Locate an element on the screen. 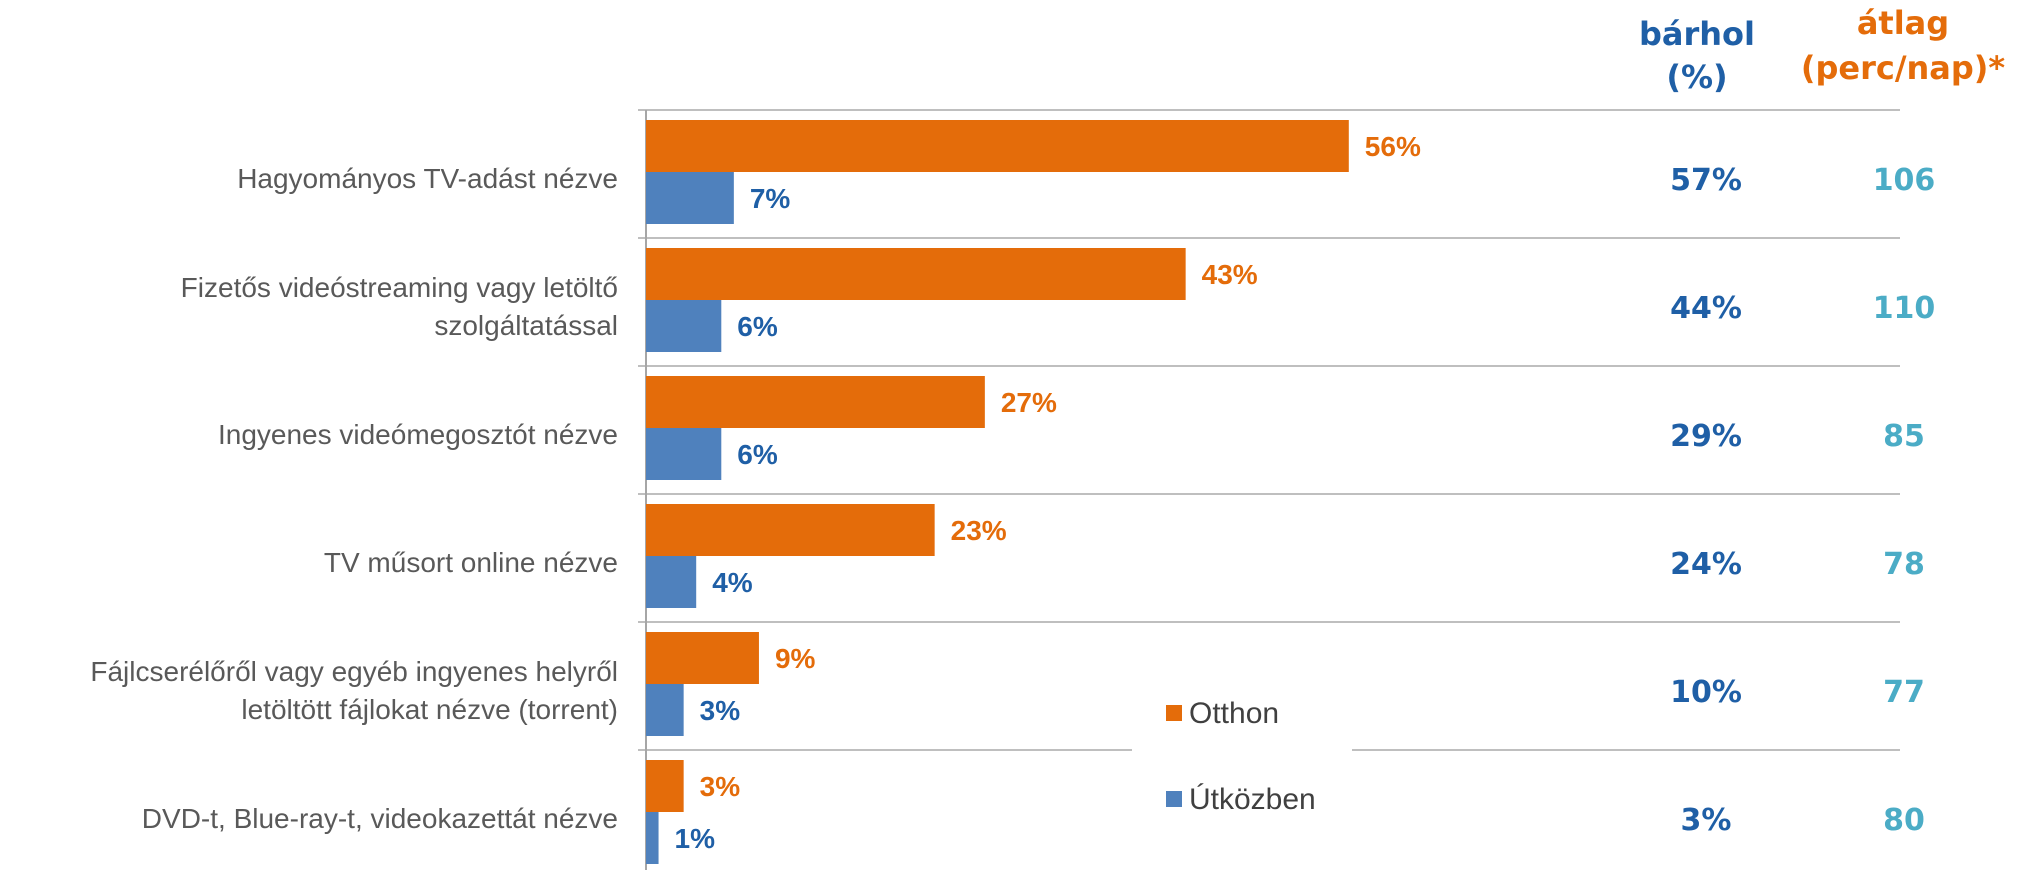 This screenshot has width=2026, height=870. barhol-header-line1: bárhol is located at coordinates (1697, 34).